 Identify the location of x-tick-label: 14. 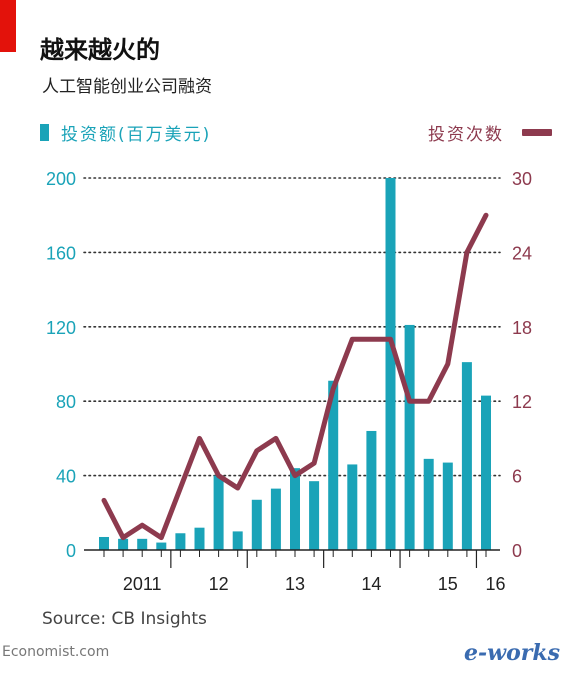
(371, 584).